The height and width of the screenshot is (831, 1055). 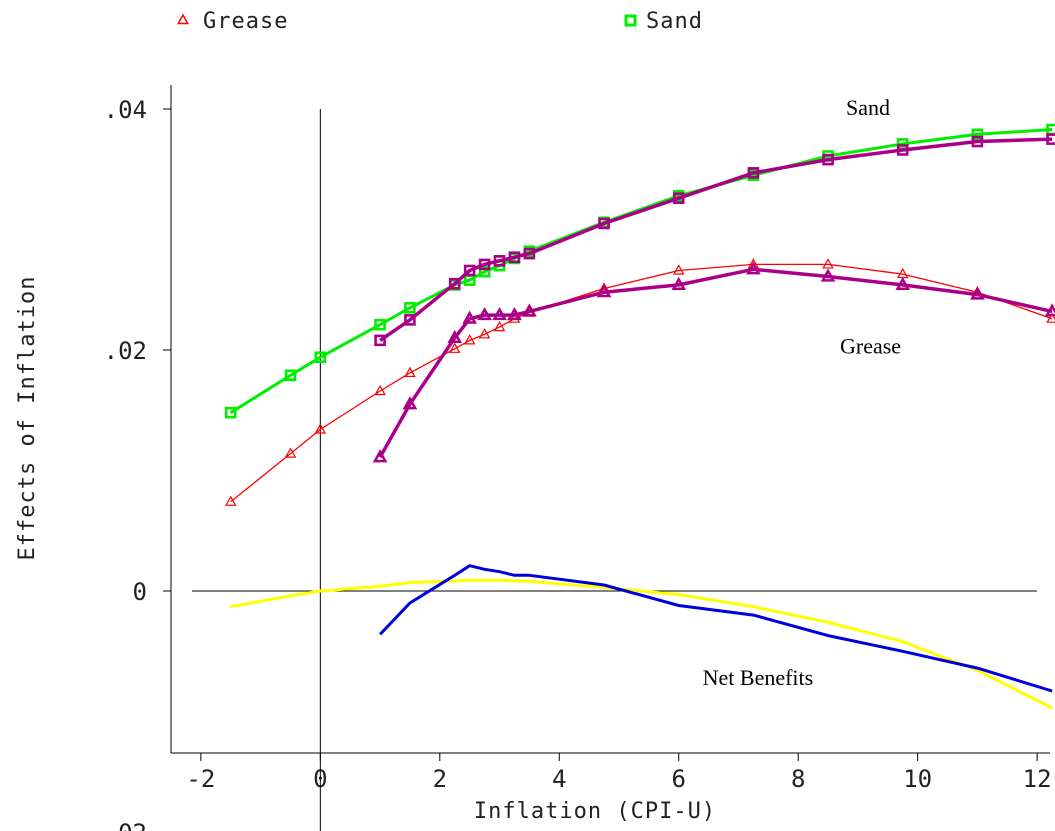 I want to click on x-ticks: -2 0 2 4 6 8 10 12, so click(x=619, y=773).